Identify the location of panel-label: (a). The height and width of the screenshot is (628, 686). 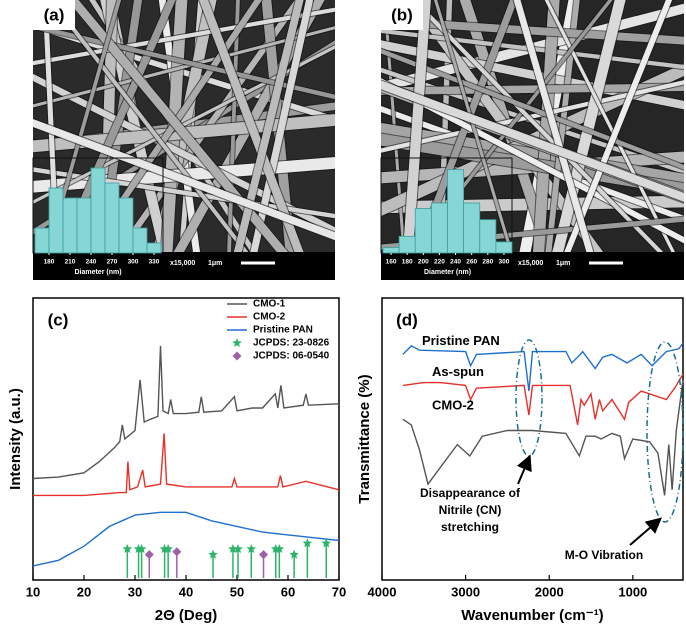
(54, 14).